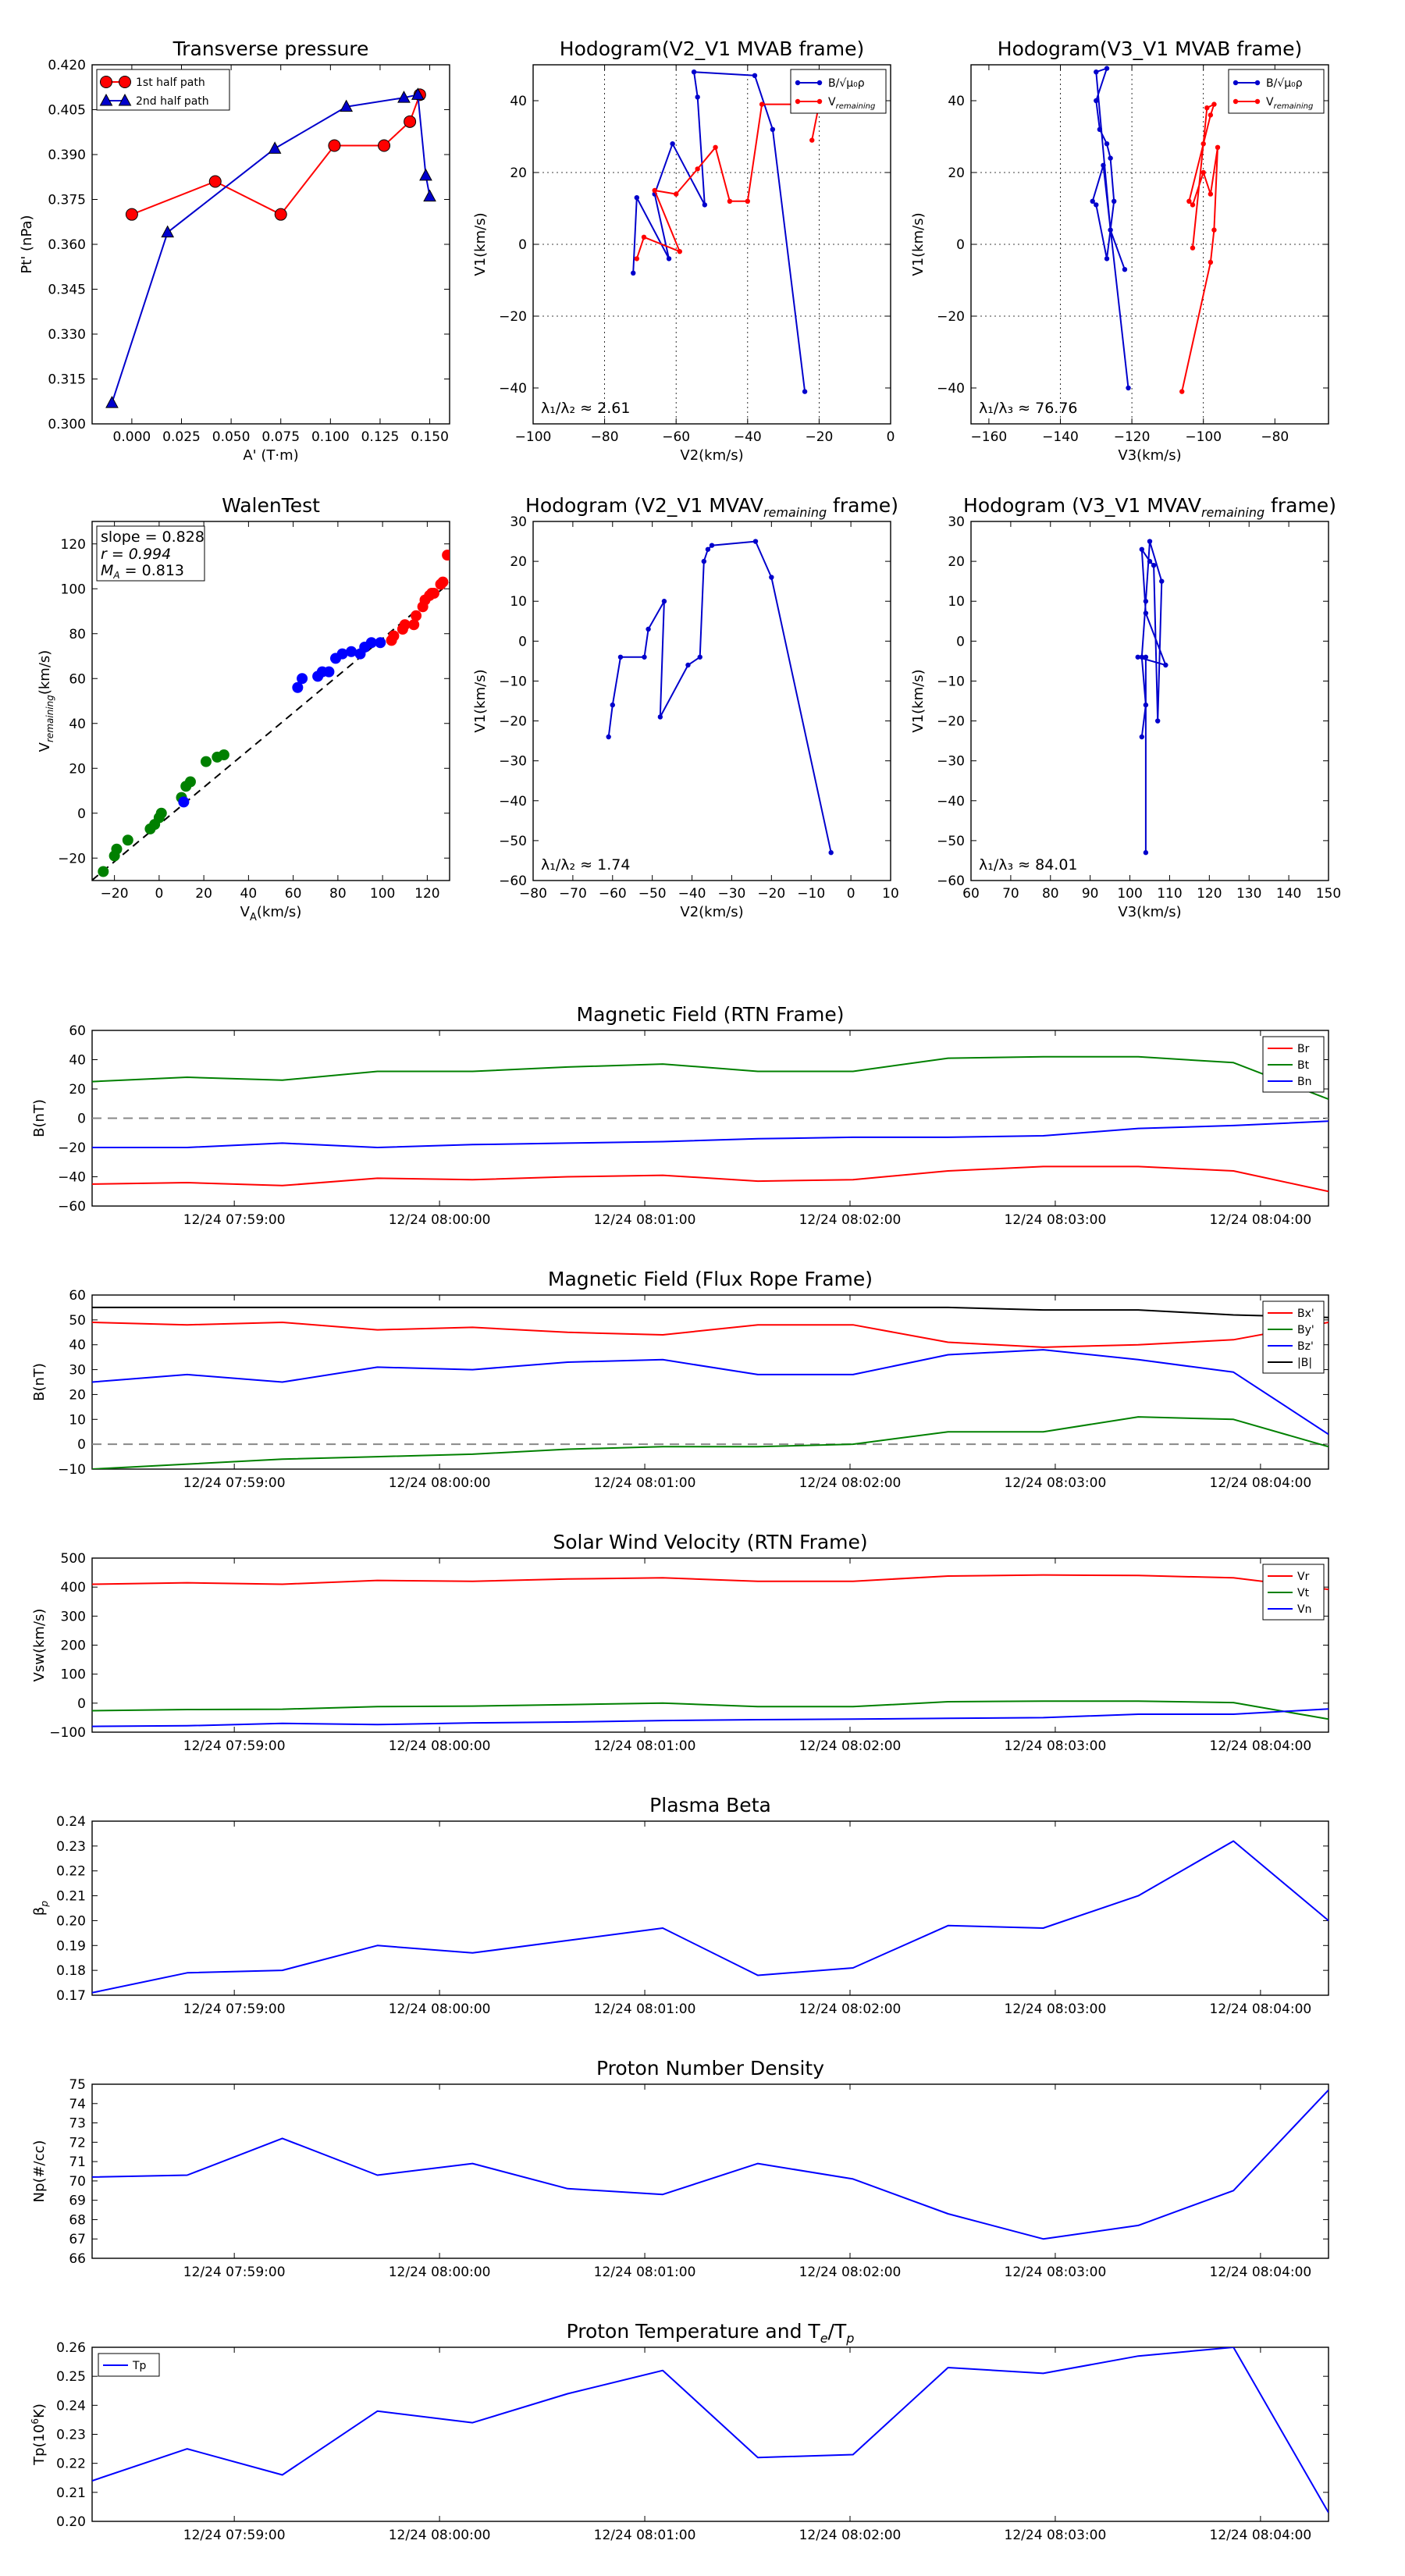 This screenshot has width=1405, height=2576. What do you see at coordinates (951, 389) in the screenshot?
I see `chart-hodo_v3v1_mvab-ytick-label: −40` at bounding box center [951, 389].